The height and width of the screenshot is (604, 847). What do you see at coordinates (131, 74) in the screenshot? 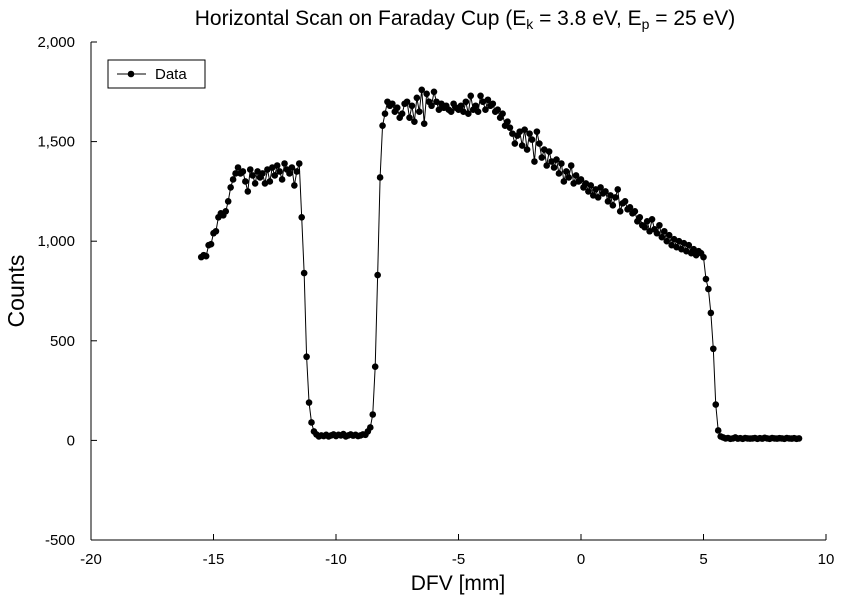
I see `legend-marker` at bounding box center [131, 74].